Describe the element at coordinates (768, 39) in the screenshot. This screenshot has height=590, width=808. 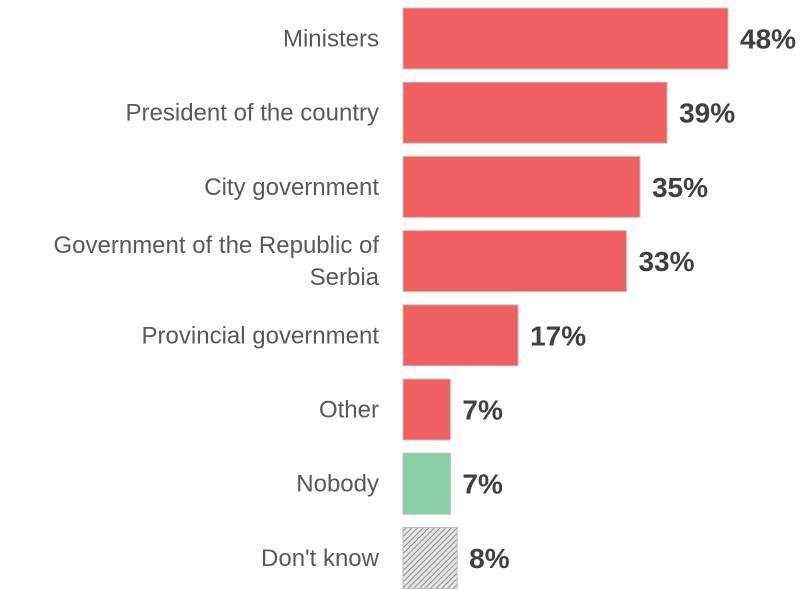
I see `value-label-ministers: 48%` at that location.